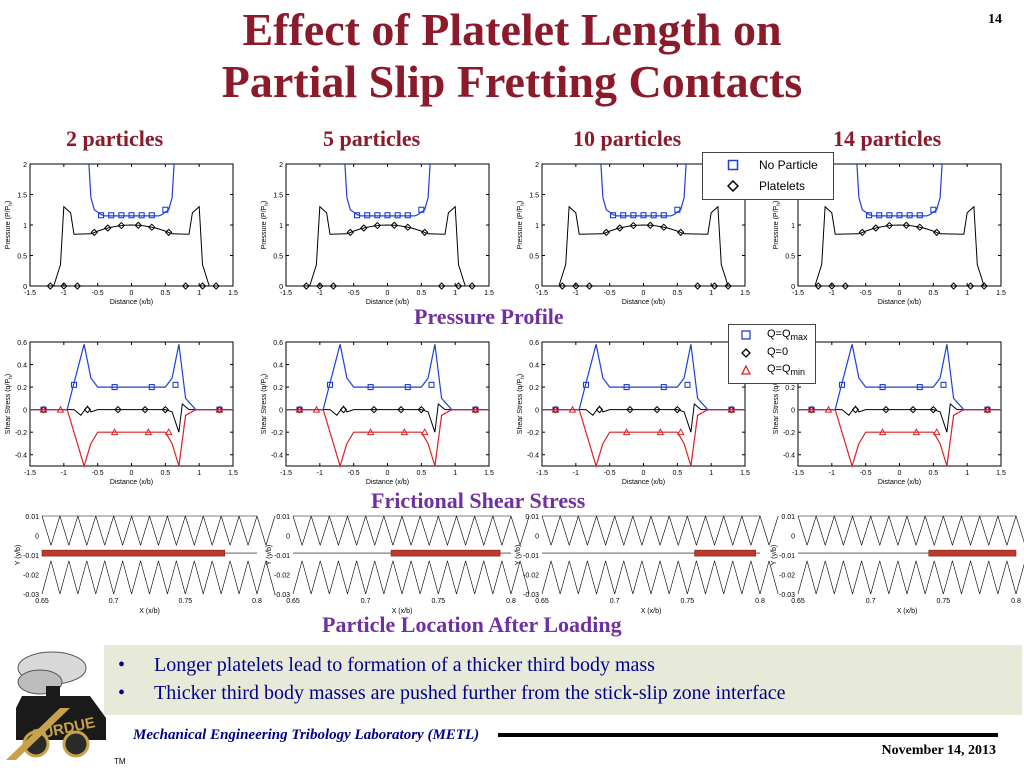 The height and width of the screenshot is (771, 1024). Describe the element at coordinates (899, 190) in the screenshot. I see `series-line-no-particle` at that location.